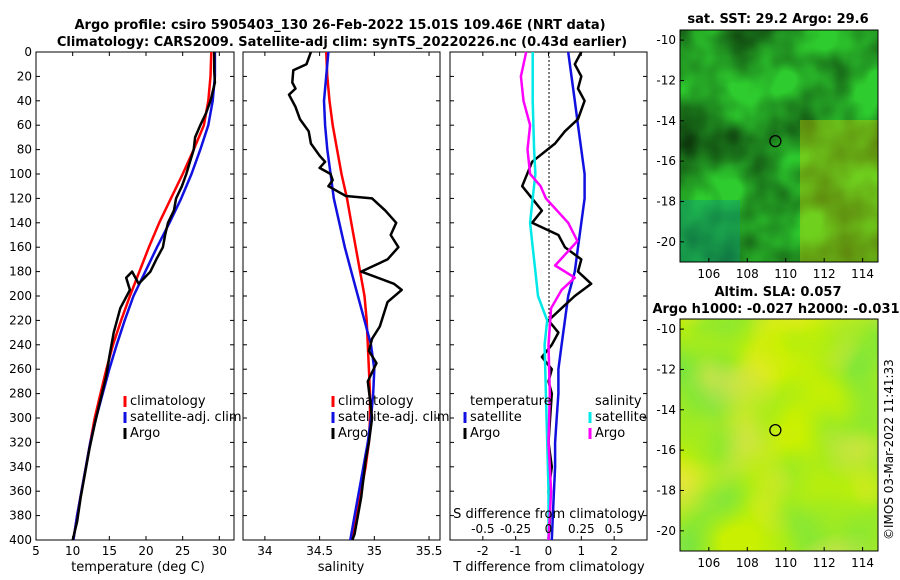  What do you see at coordinates (610, 433) in the screenshot?
I see `legend-sal-argo-label: Argo` at bounding box center [610, 433].